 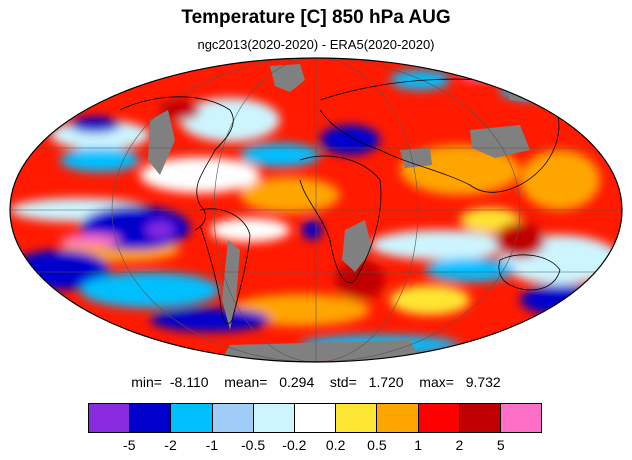 I want to click on colorbar, so click(x=315, y=418).